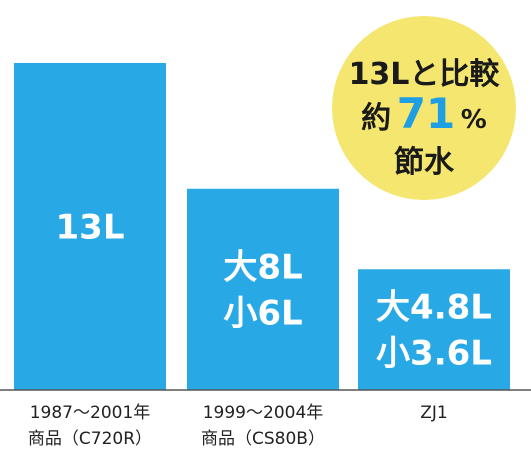 This screenshot has height=457, width=531. What do you see at coordinates (425, 74) in the screenshot?
I see `savings-badge-line1: 13Lと比較` at bounding box center [425, 74].